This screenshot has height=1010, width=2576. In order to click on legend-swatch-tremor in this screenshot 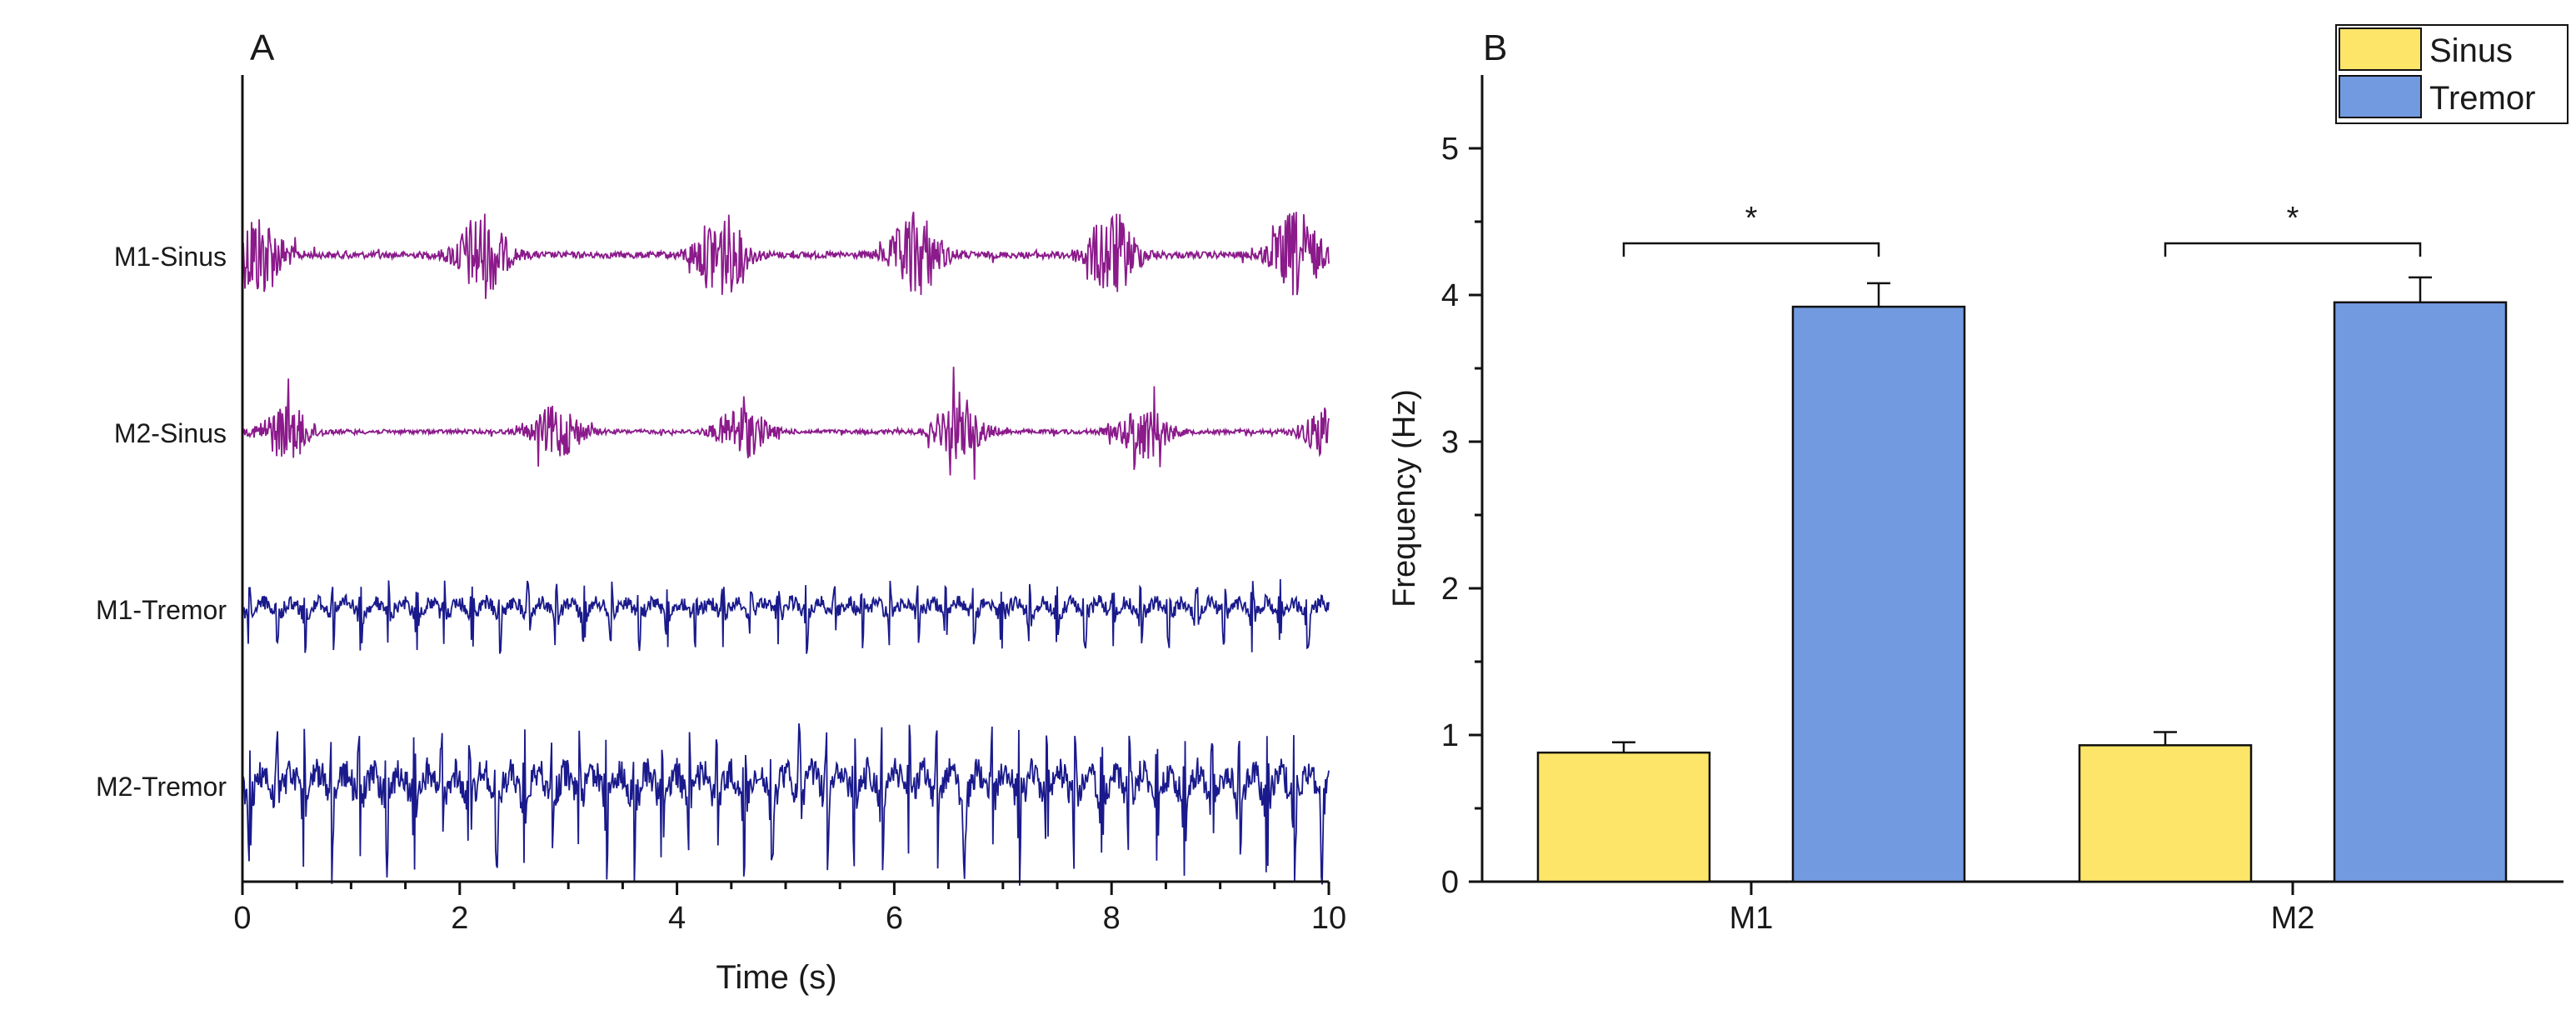, I will do `click(2380, 97)`.